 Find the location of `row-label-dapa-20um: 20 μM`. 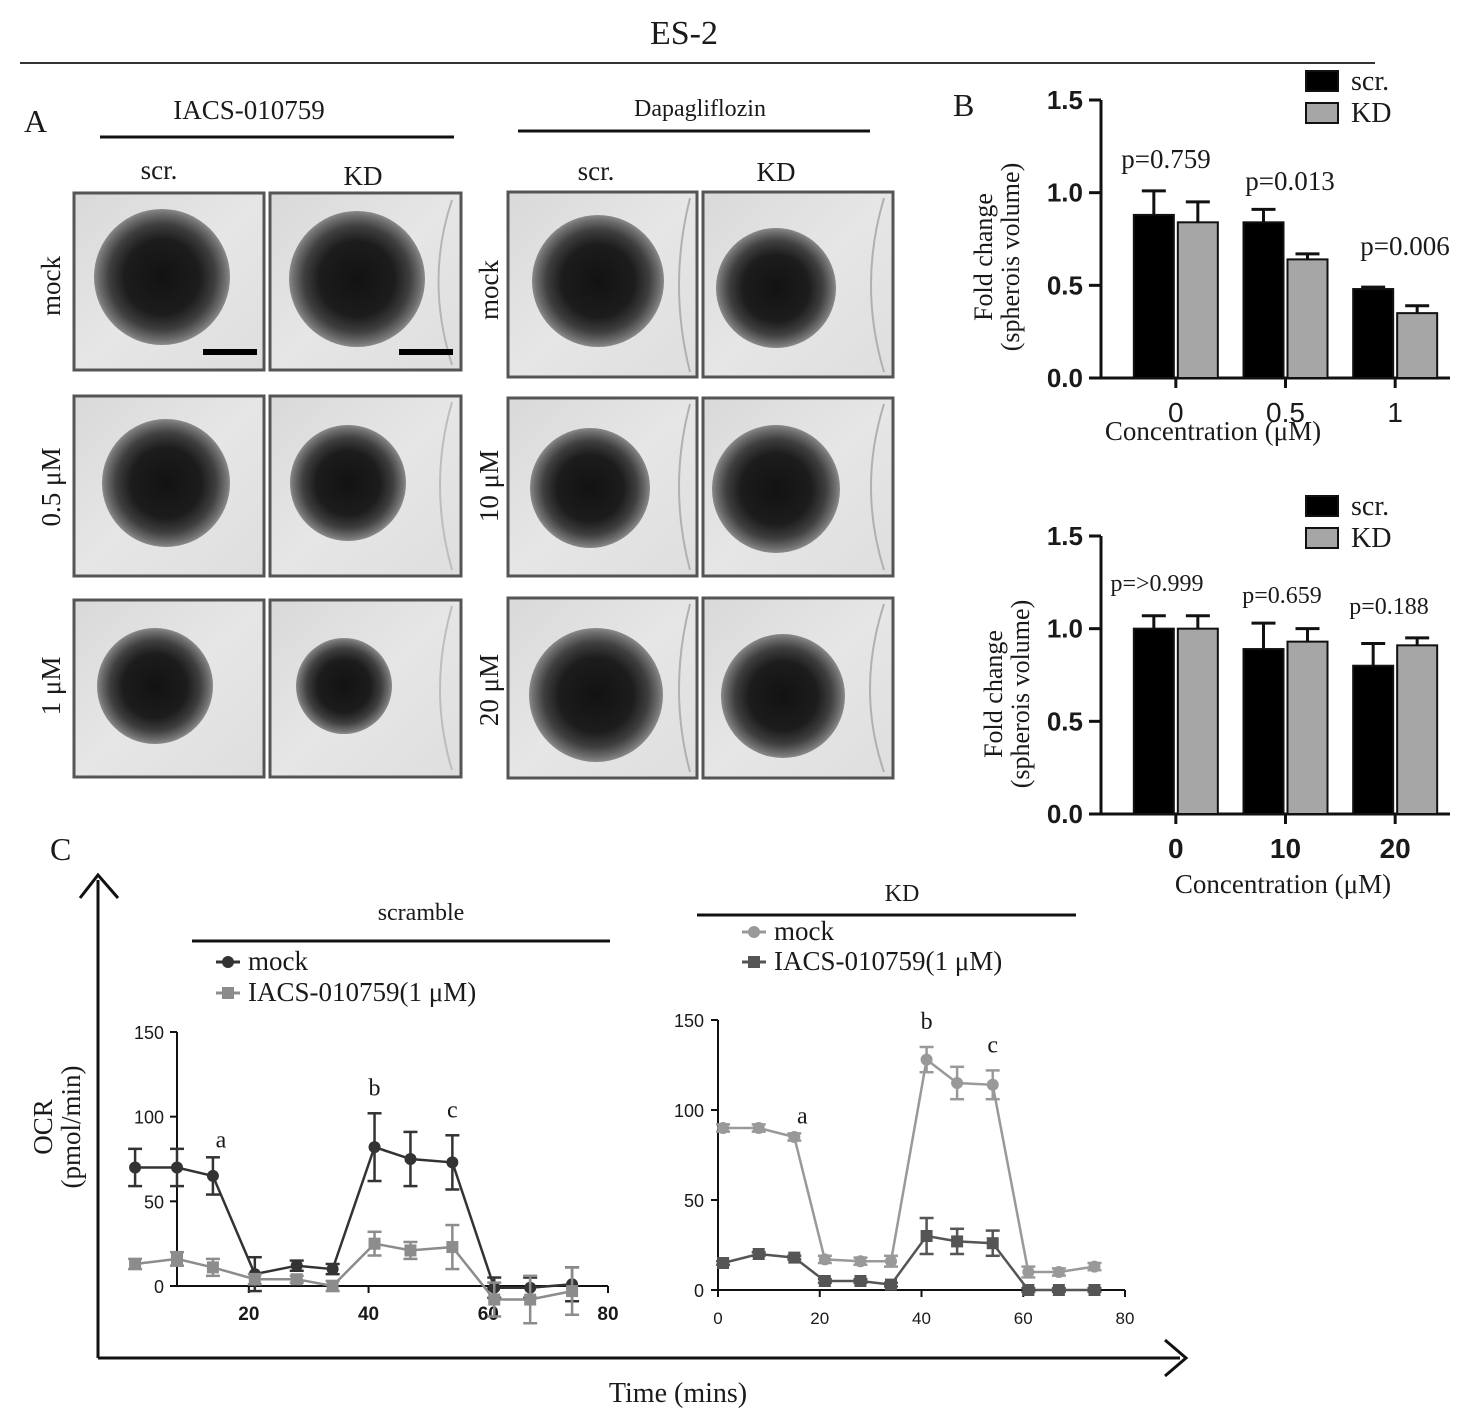

row-label-dapa-20um: 20 μM is located at coordinates (489, 690).